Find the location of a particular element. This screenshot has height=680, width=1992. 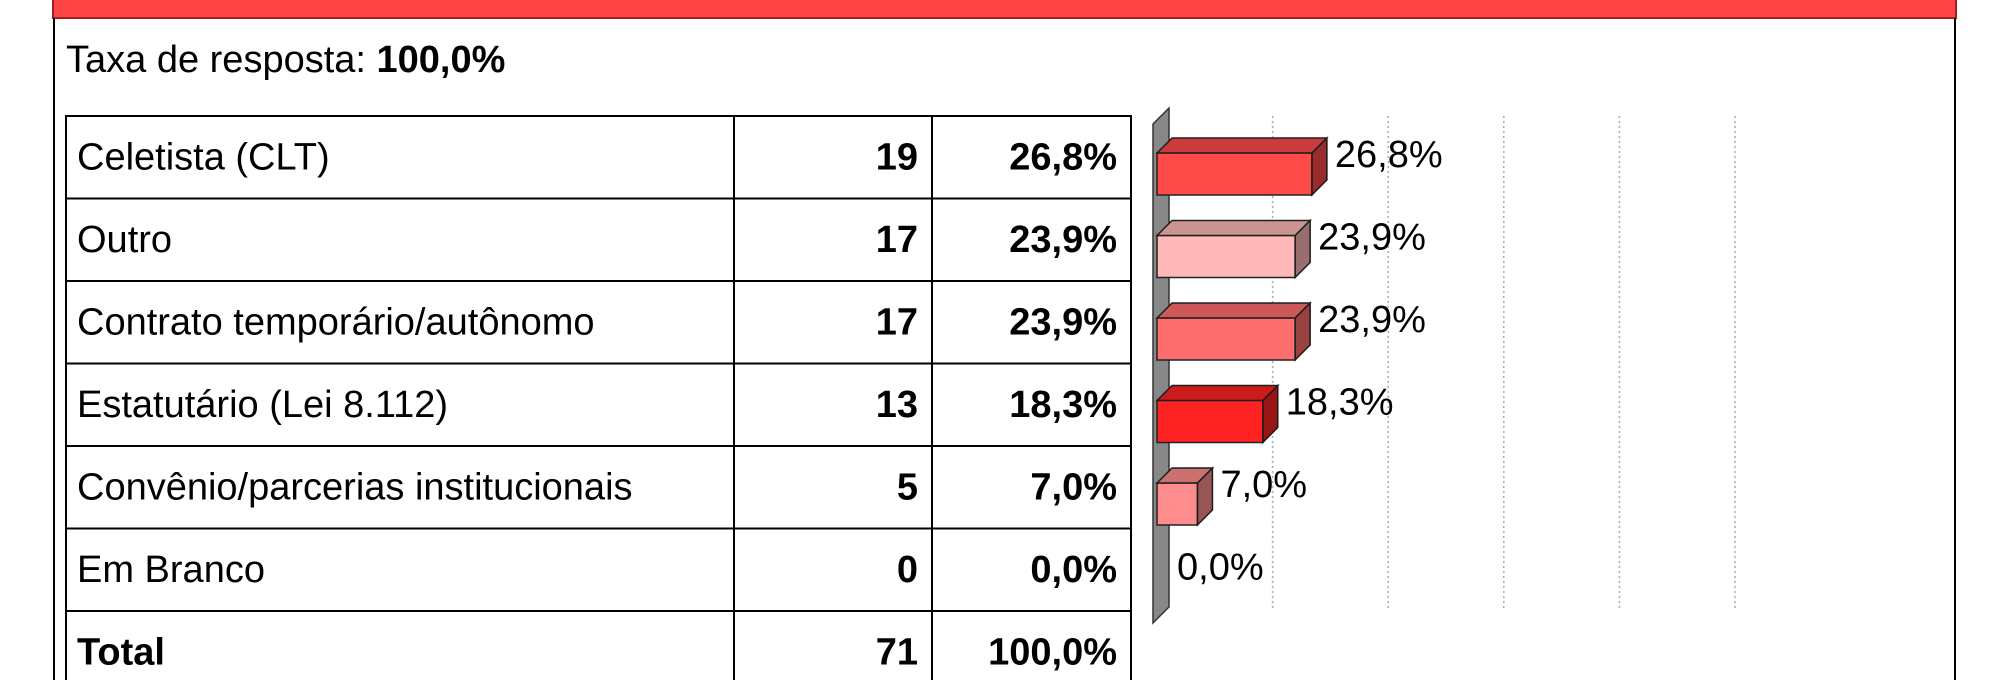

row-label: Em Branco is located at coordinates (171, 570).